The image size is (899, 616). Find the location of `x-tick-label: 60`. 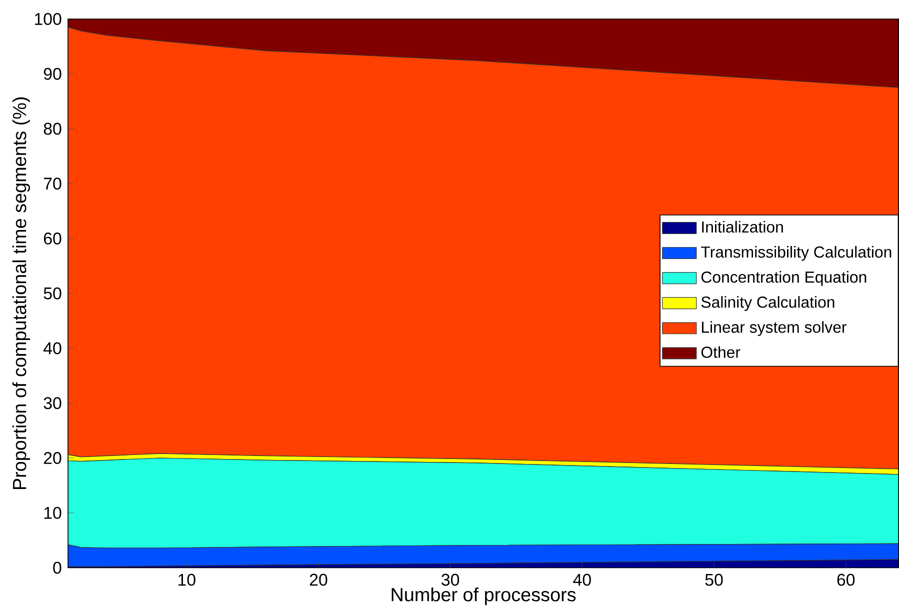

x-tick-label: 60 is located at coordinates (846, 580).